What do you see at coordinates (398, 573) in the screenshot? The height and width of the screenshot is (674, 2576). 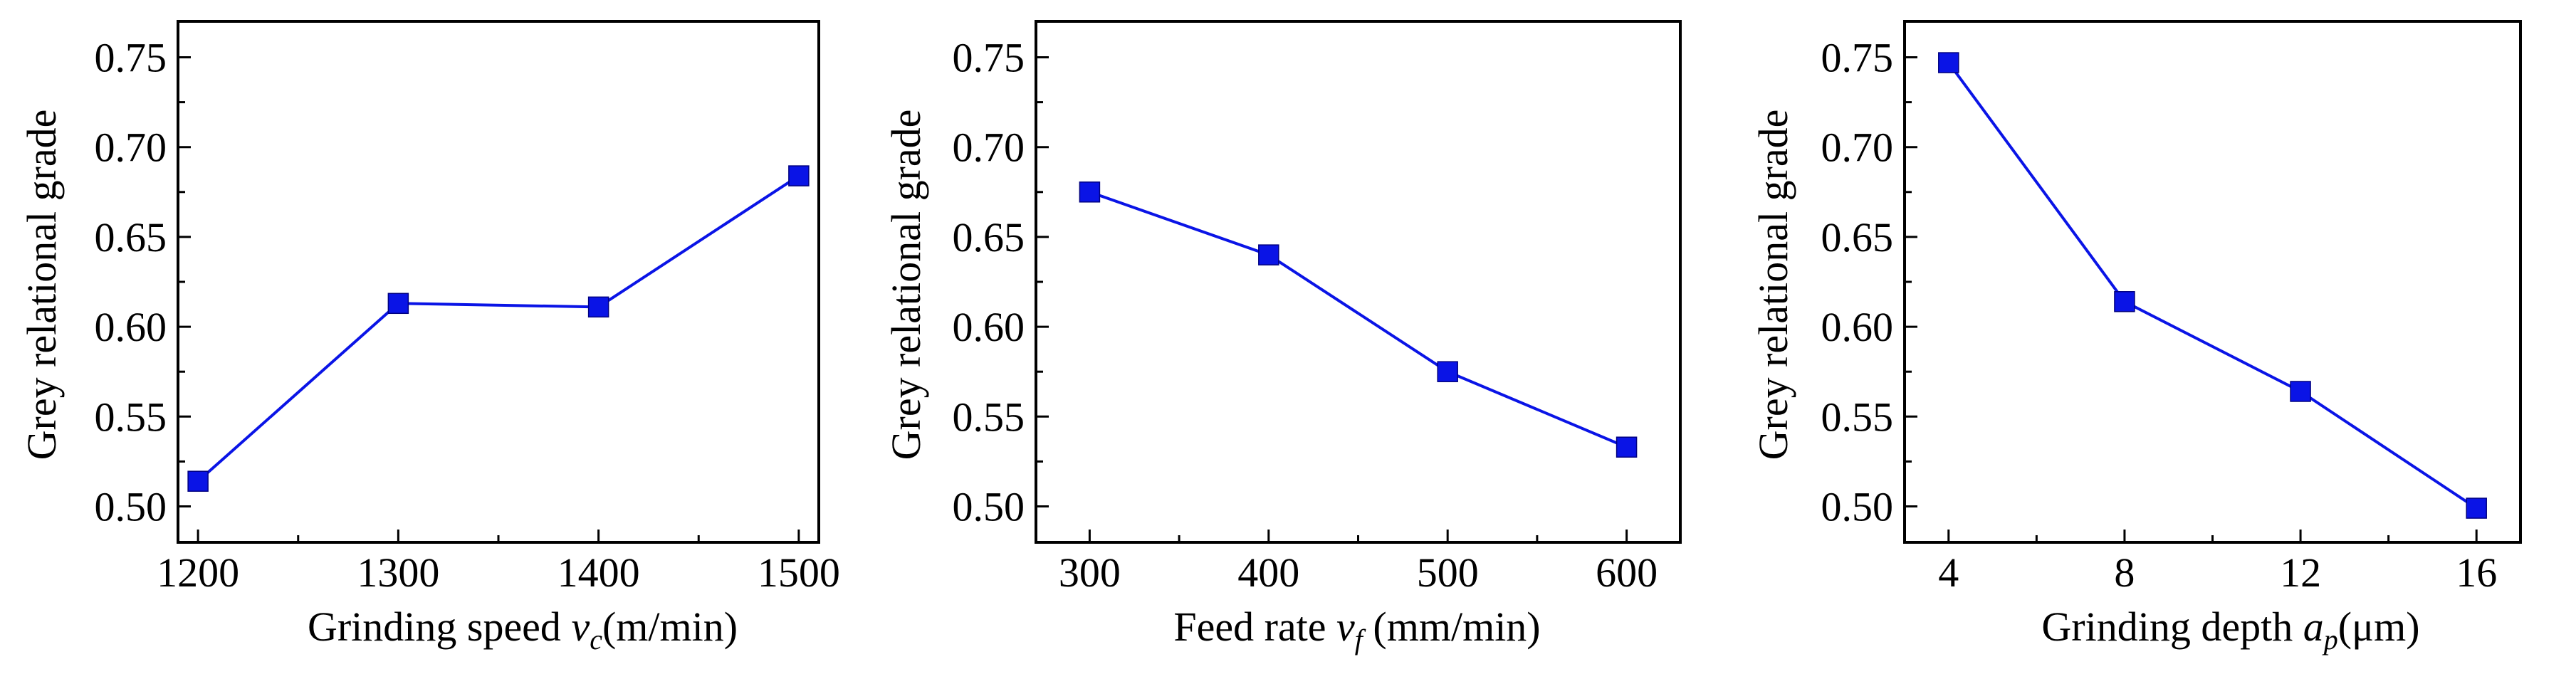 I see `x-tick-label: 1300` at bounding box center [398, 573].